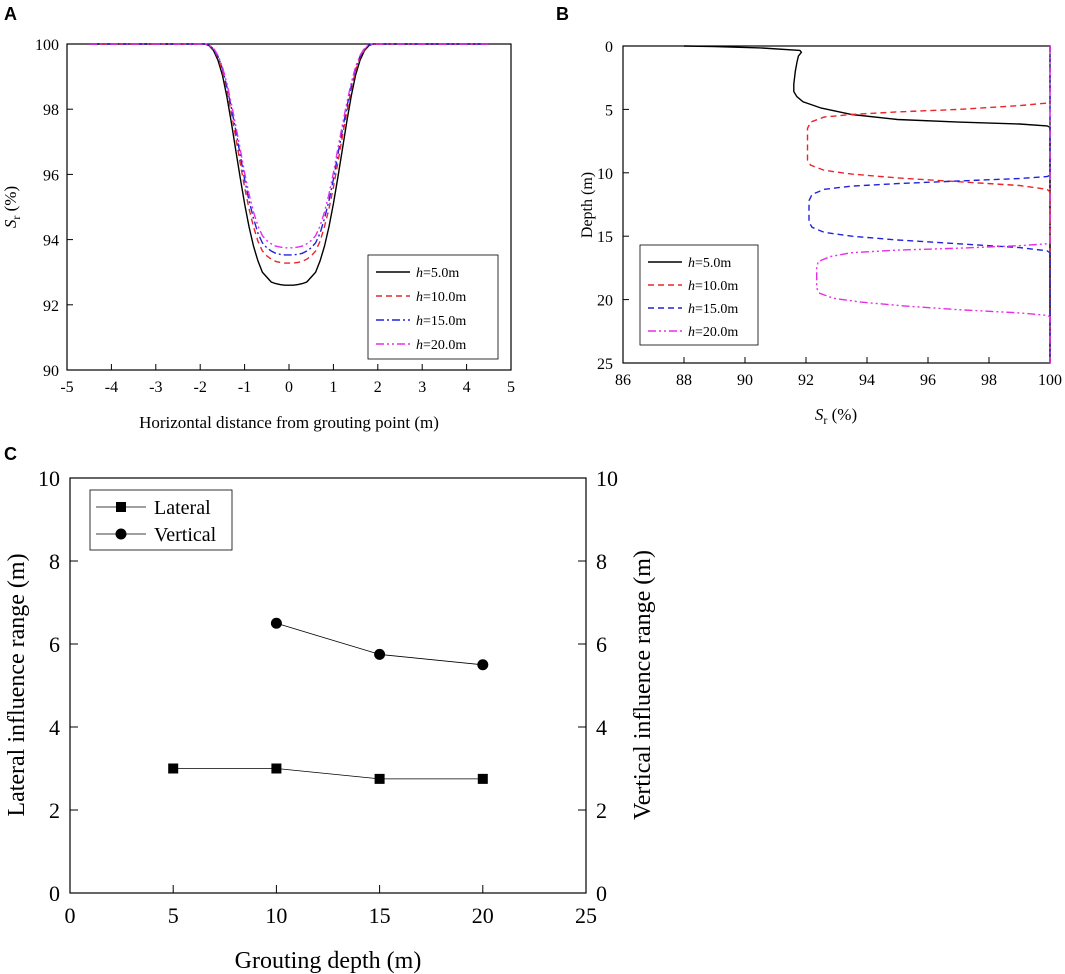 This screenshot has height=974, width=1065. I want to click on panel-a-xtick-label: -2, so click(200, 387).